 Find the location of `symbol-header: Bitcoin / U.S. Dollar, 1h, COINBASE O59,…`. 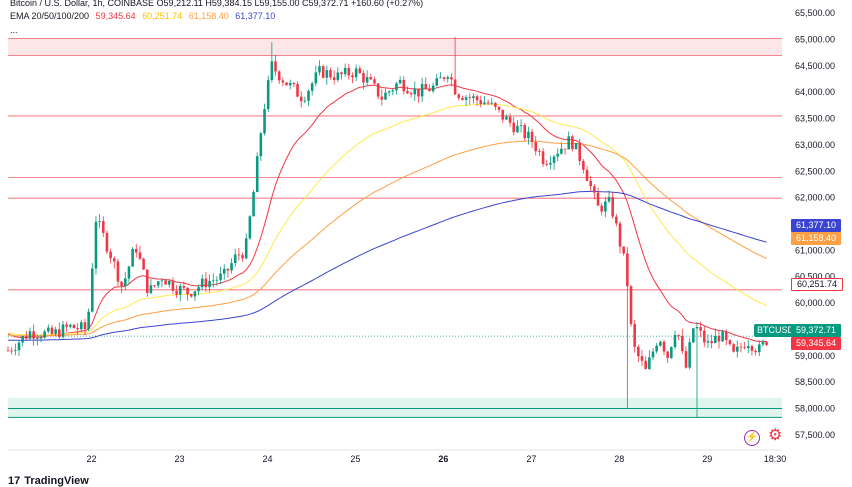

symbol-header: Bitcoin / U.S. Dollar, 1h, COINBASE O59,… is located at coordinates (217, 4).